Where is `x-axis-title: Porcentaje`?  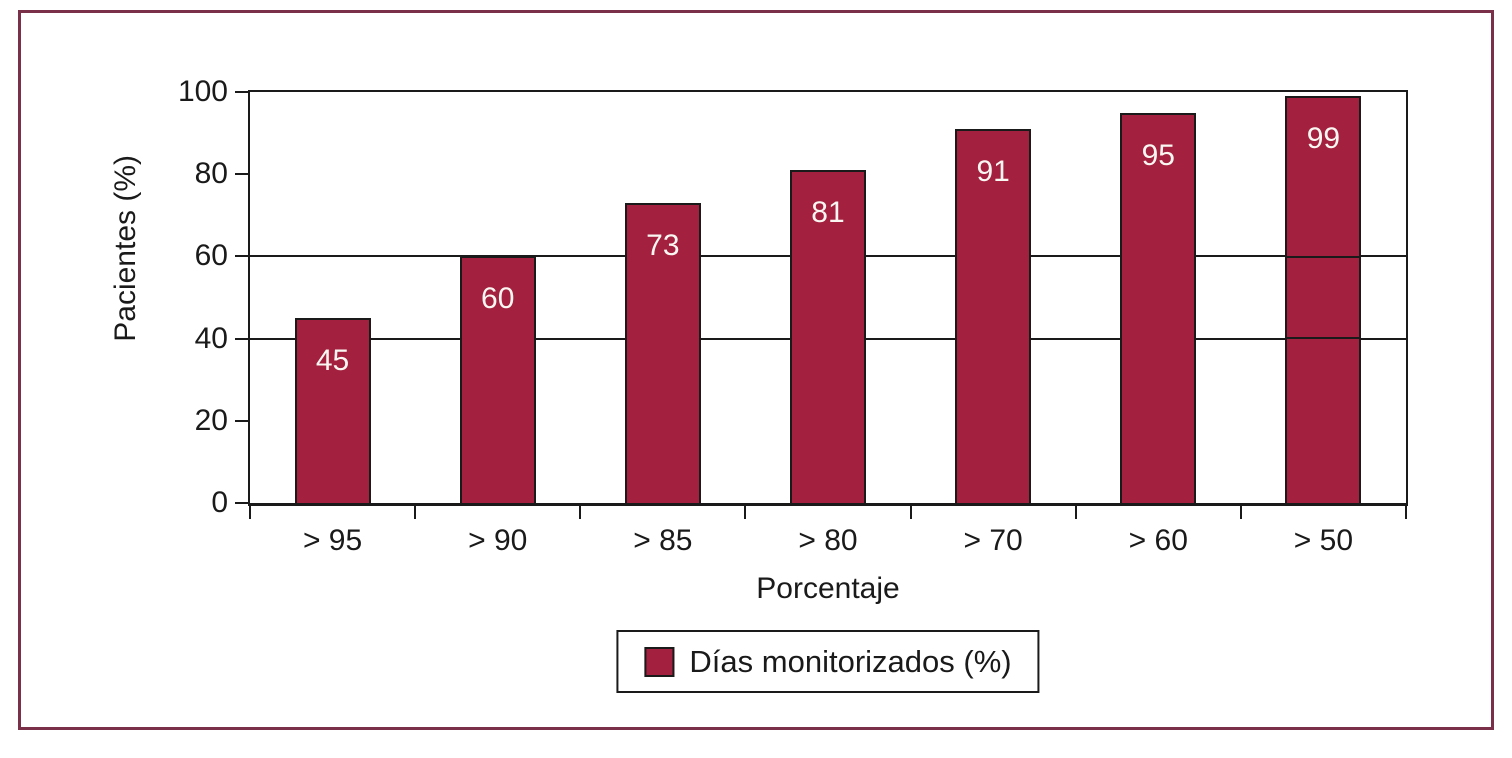
x-axis-title: Porcentaje is located at coordinates (828, 588).